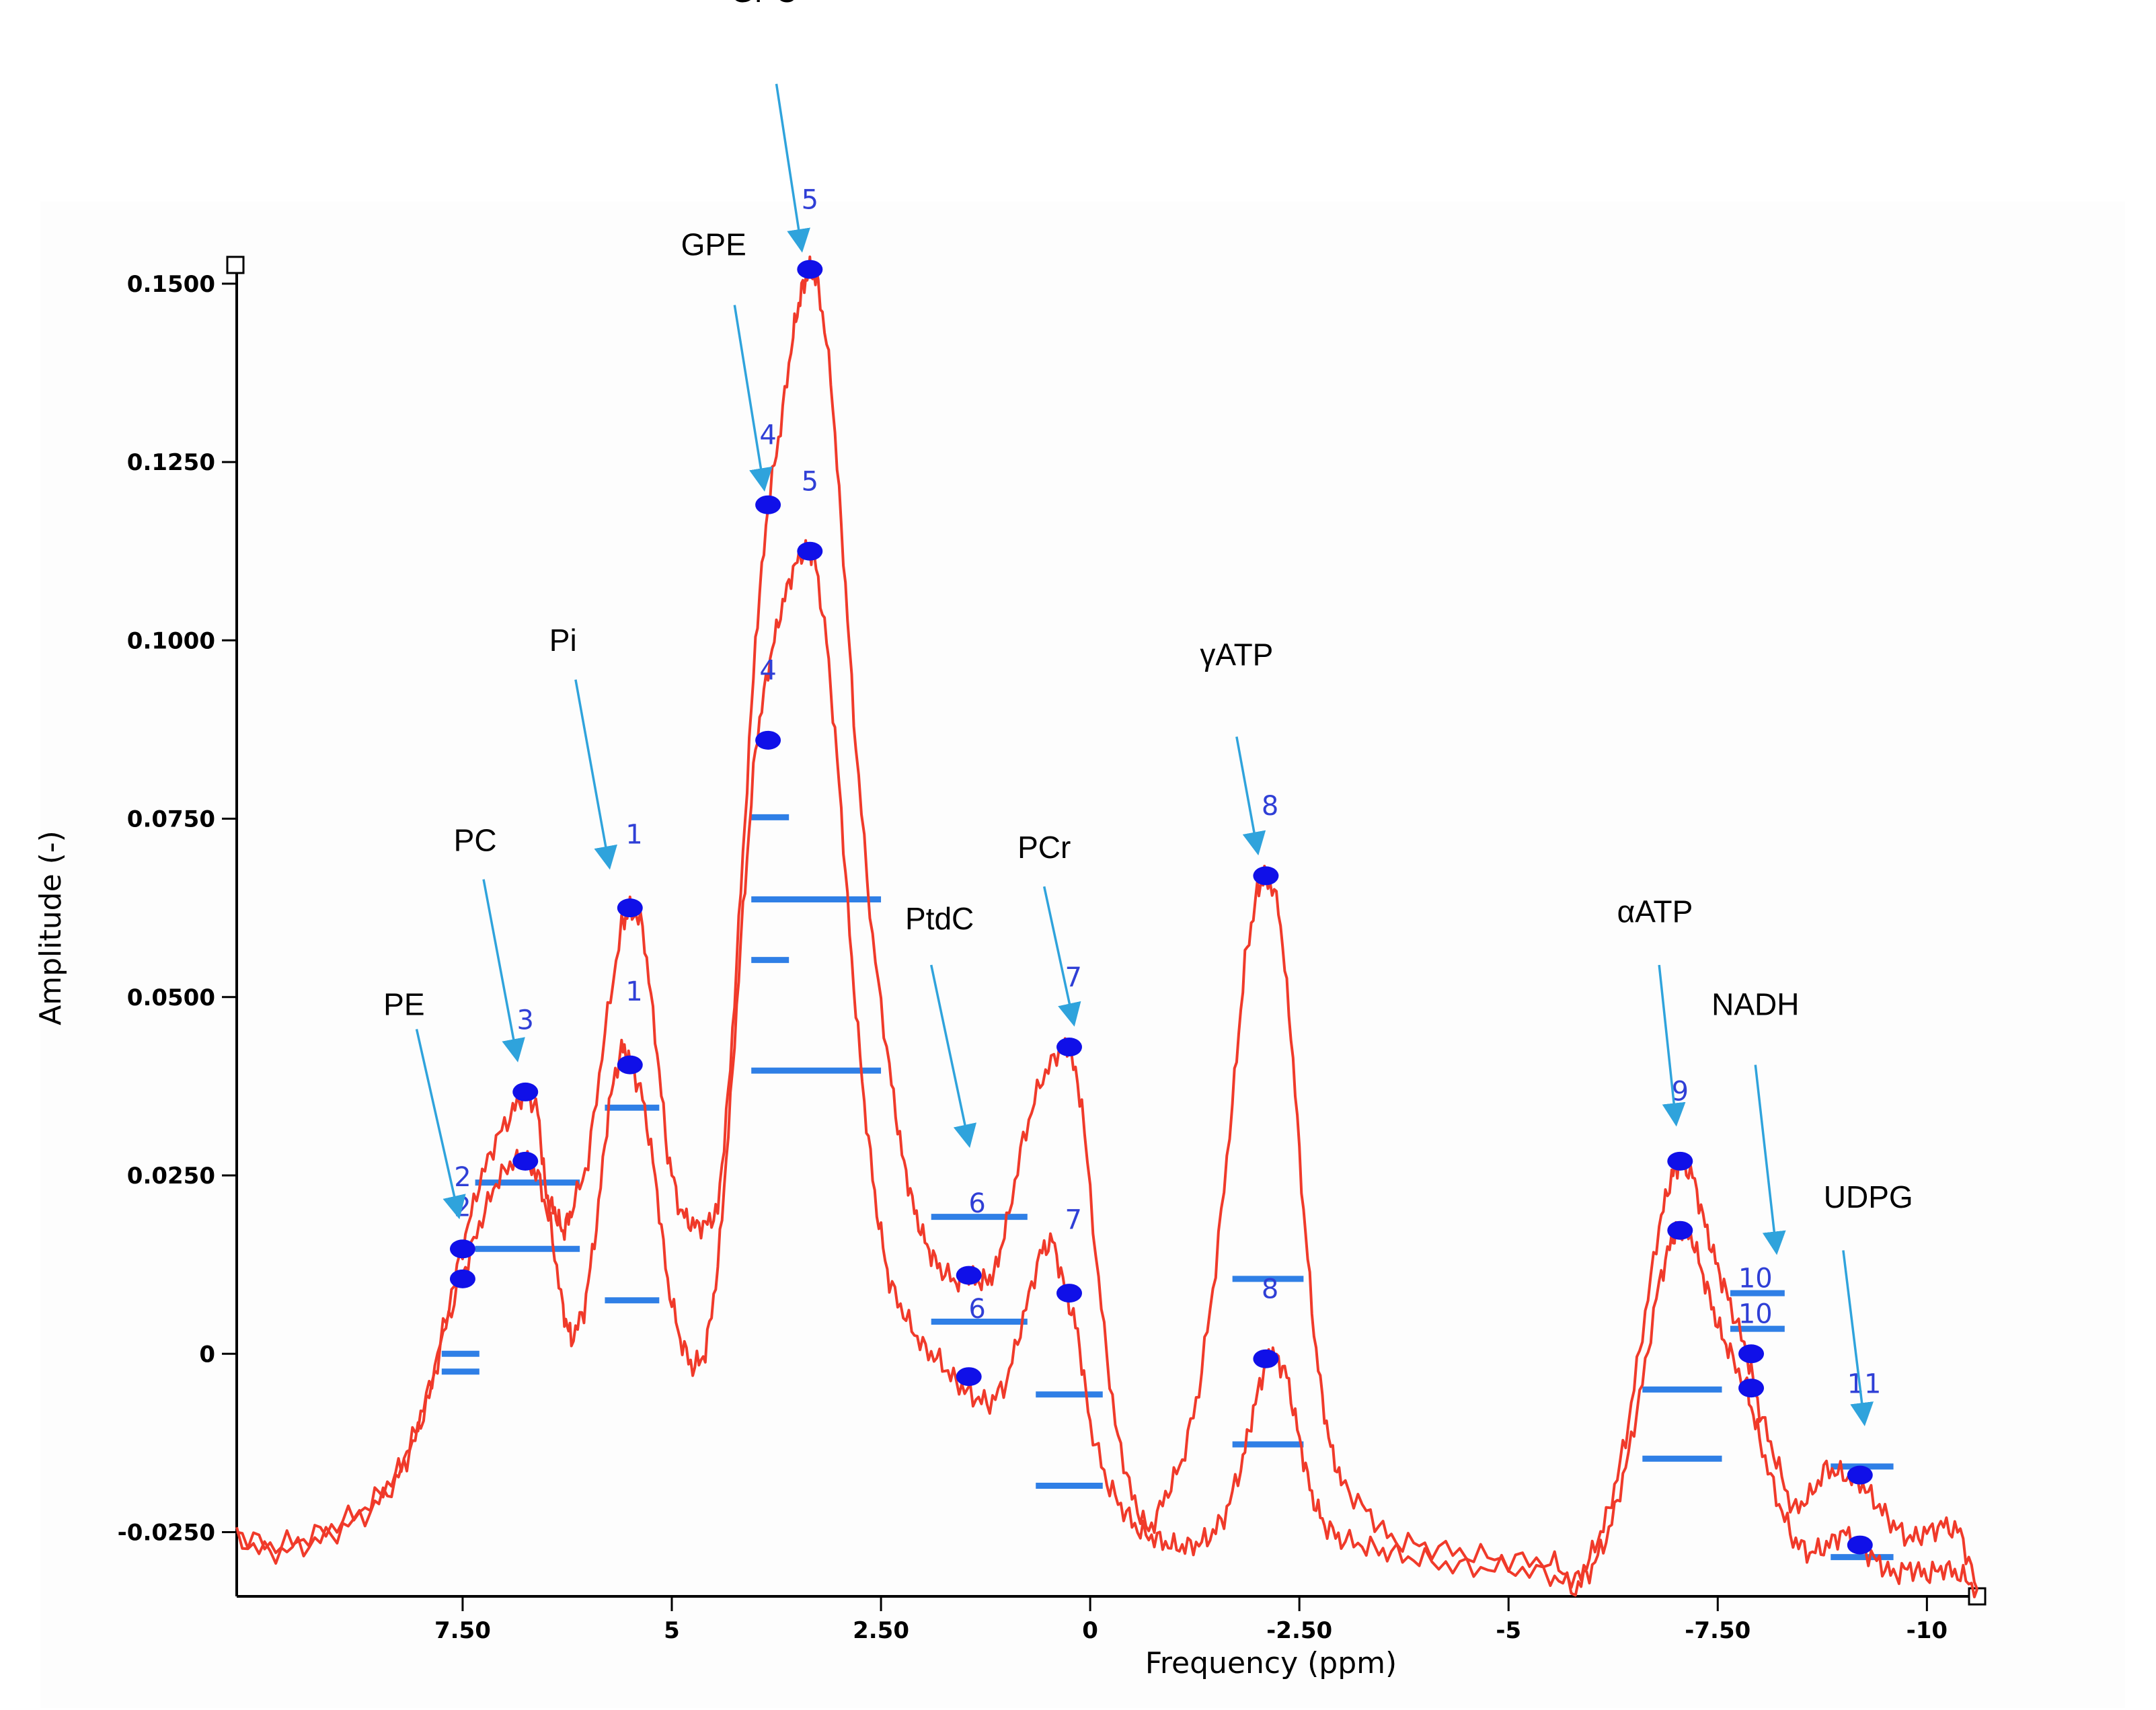  Describe the element at coordinates (1865, 1384) in the screenshot. I see `peak-number: 11` at that location.